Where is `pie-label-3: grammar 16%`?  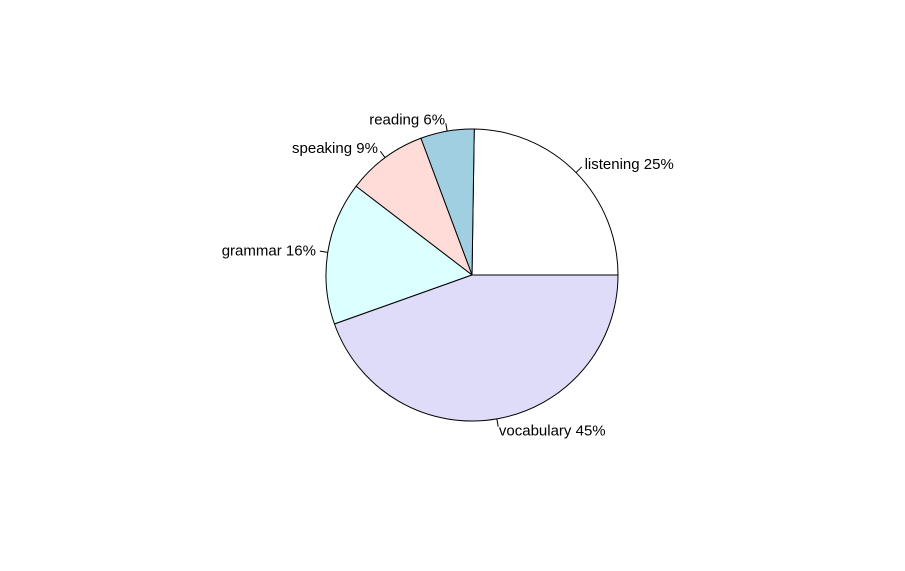 pie-label-3: grammar 16% is located at coordinates (269, 251).